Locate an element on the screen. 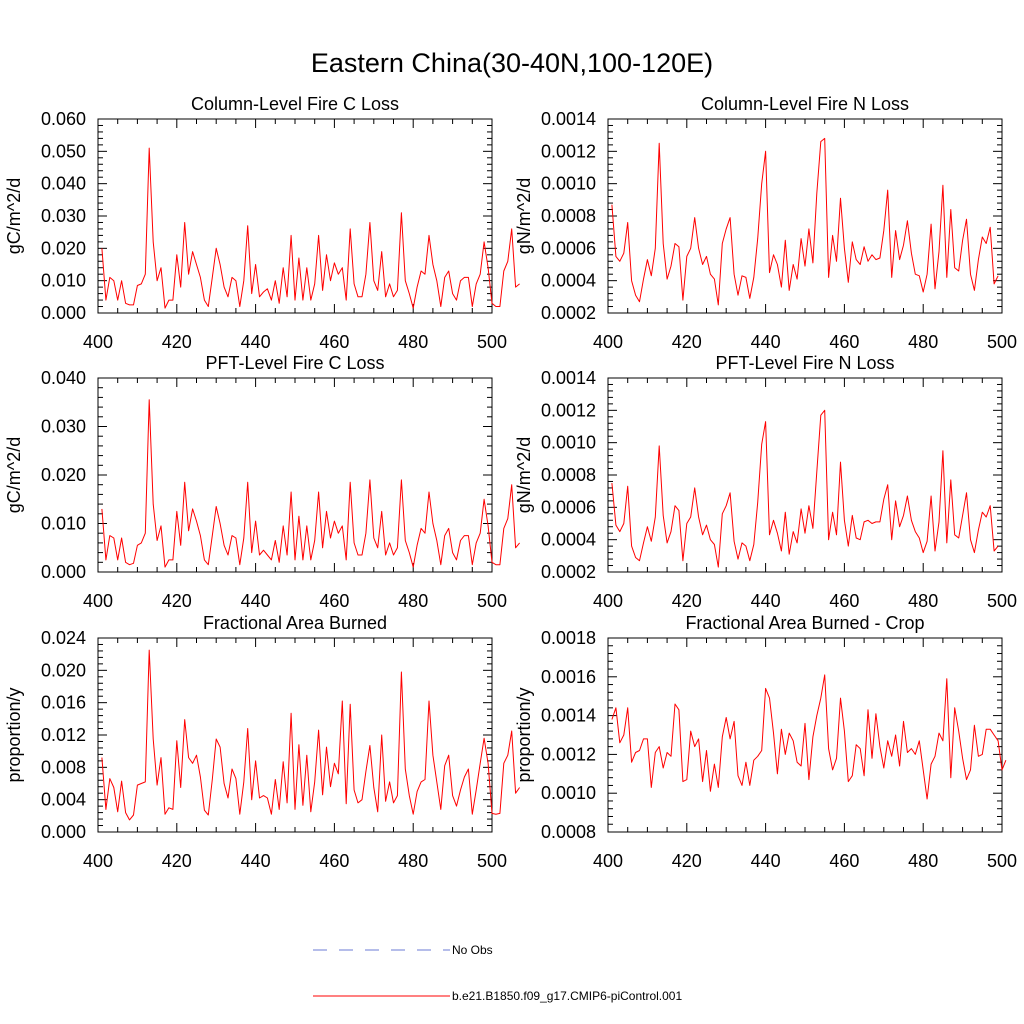 The image size is (1024, 1024). y-tick-label: 0.016 is located at coordinates (63, 703).